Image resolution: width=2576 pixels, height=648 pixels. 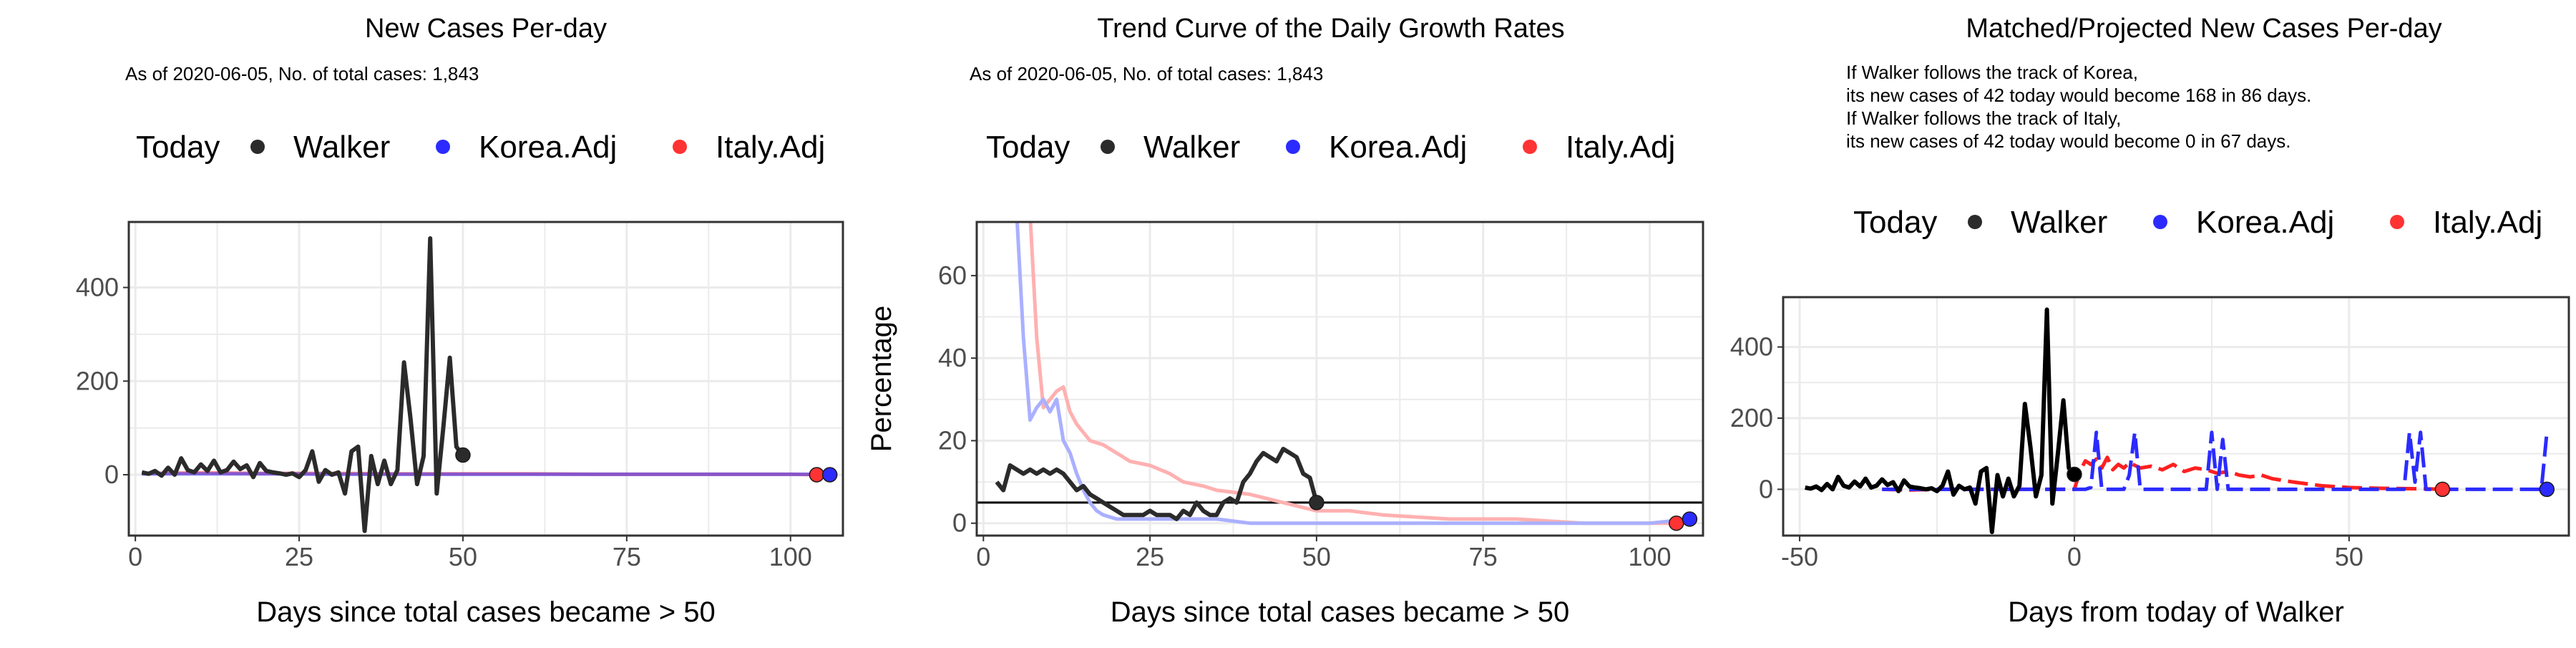 What do you see at coordinates (952, 357) in the screenshot?
I see `y-tick-label: 40` at bounding box center [952, 357].